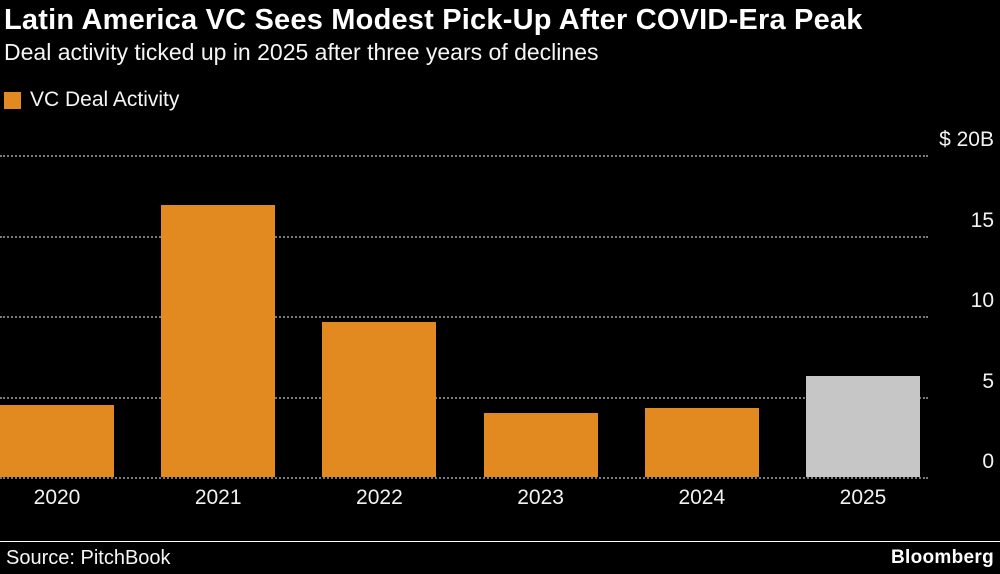 The height and width of the screenshot is (574, 1000). I want to click on bar-2021, so click(218, 340).